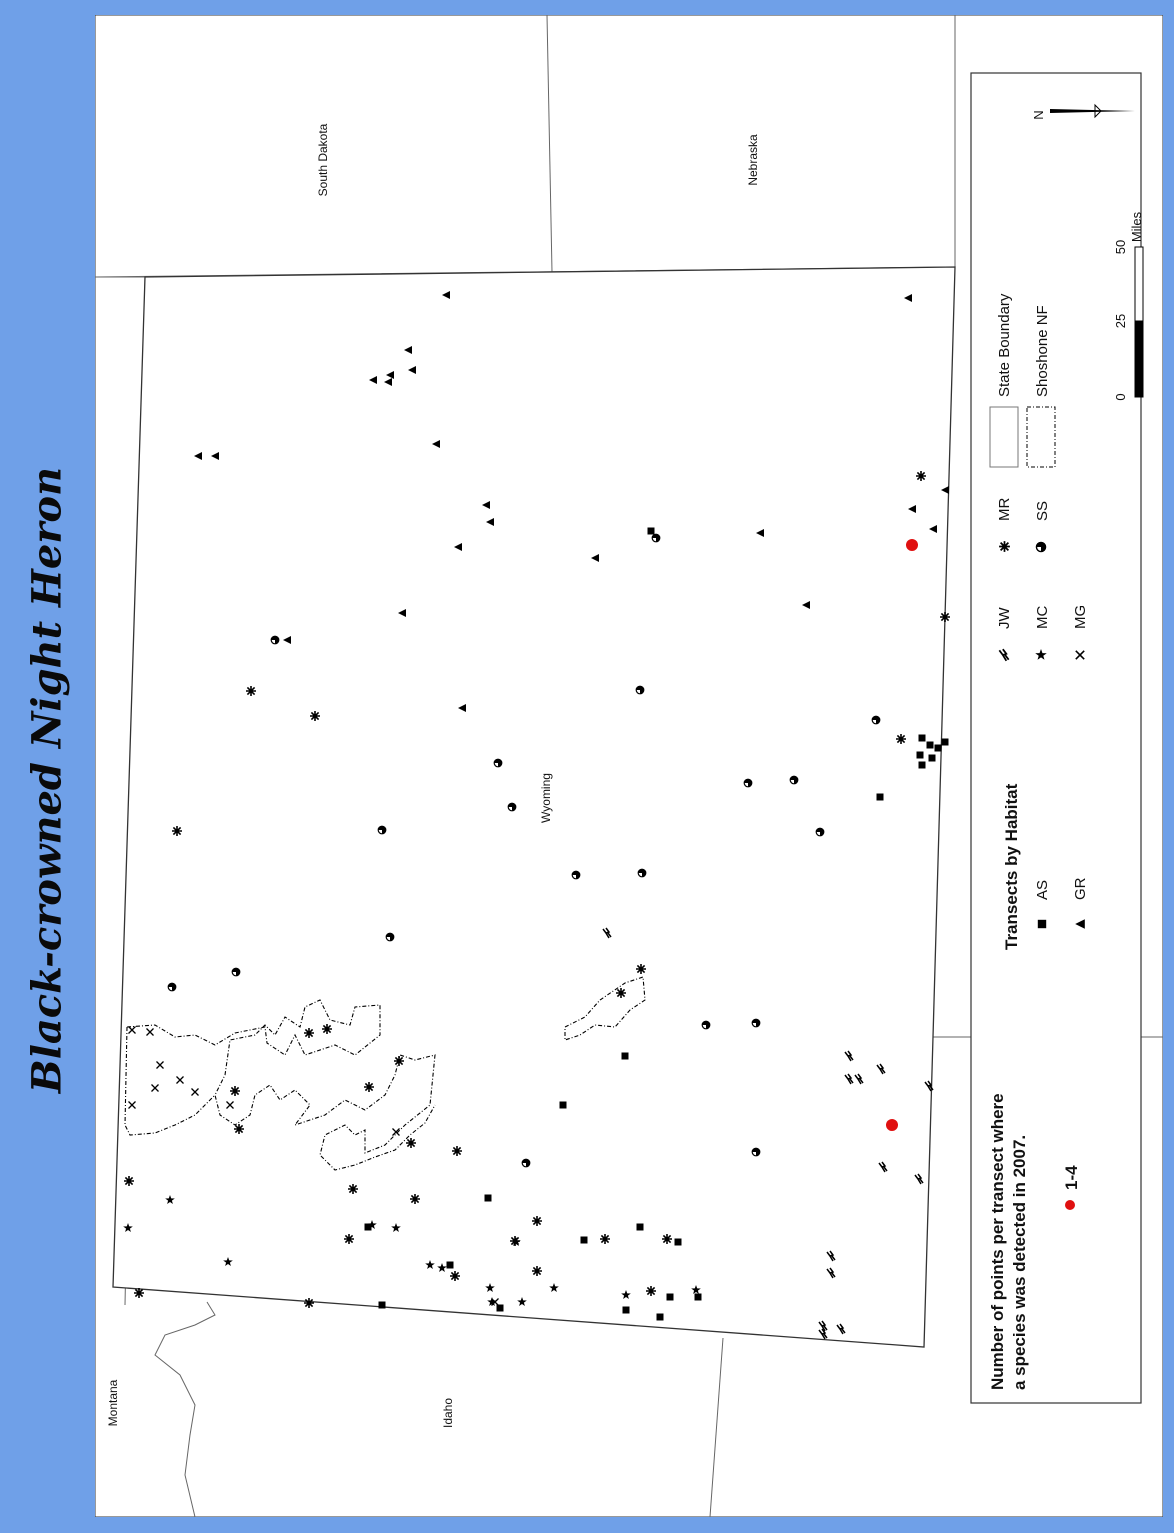 This screenshot has height=1533, width=1174. What do you see at coordinates (1128, 305) in the screenshot?
I see `scale-bar: 0 25 50 Miles` at bounding box center [1128, 305].